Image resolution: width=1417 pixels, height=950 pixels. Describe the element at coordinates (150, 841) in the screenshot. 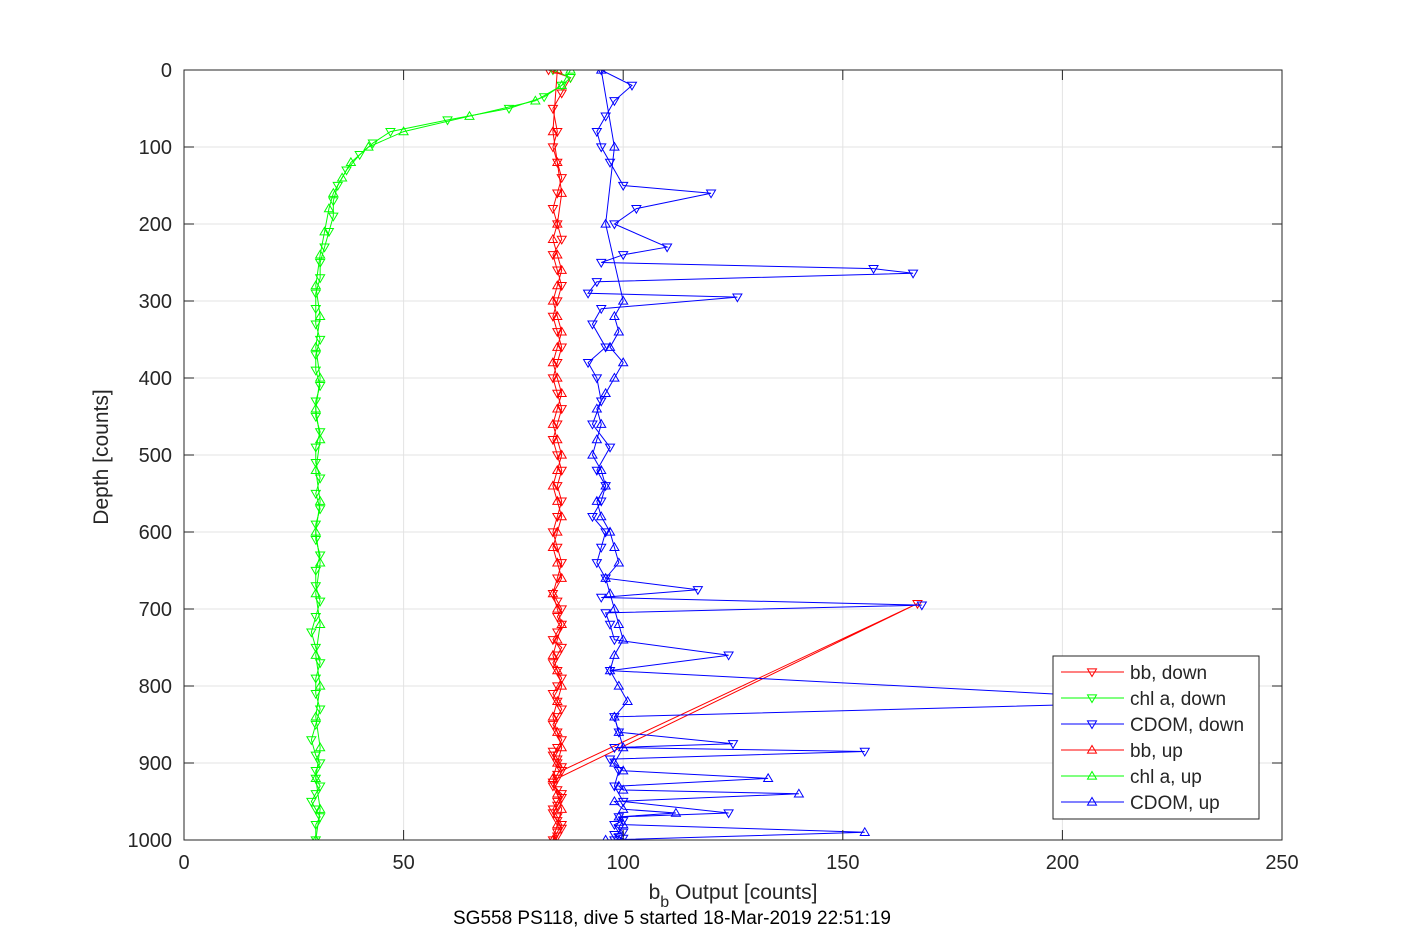

I see `y-tick-label: 1000` at that location.